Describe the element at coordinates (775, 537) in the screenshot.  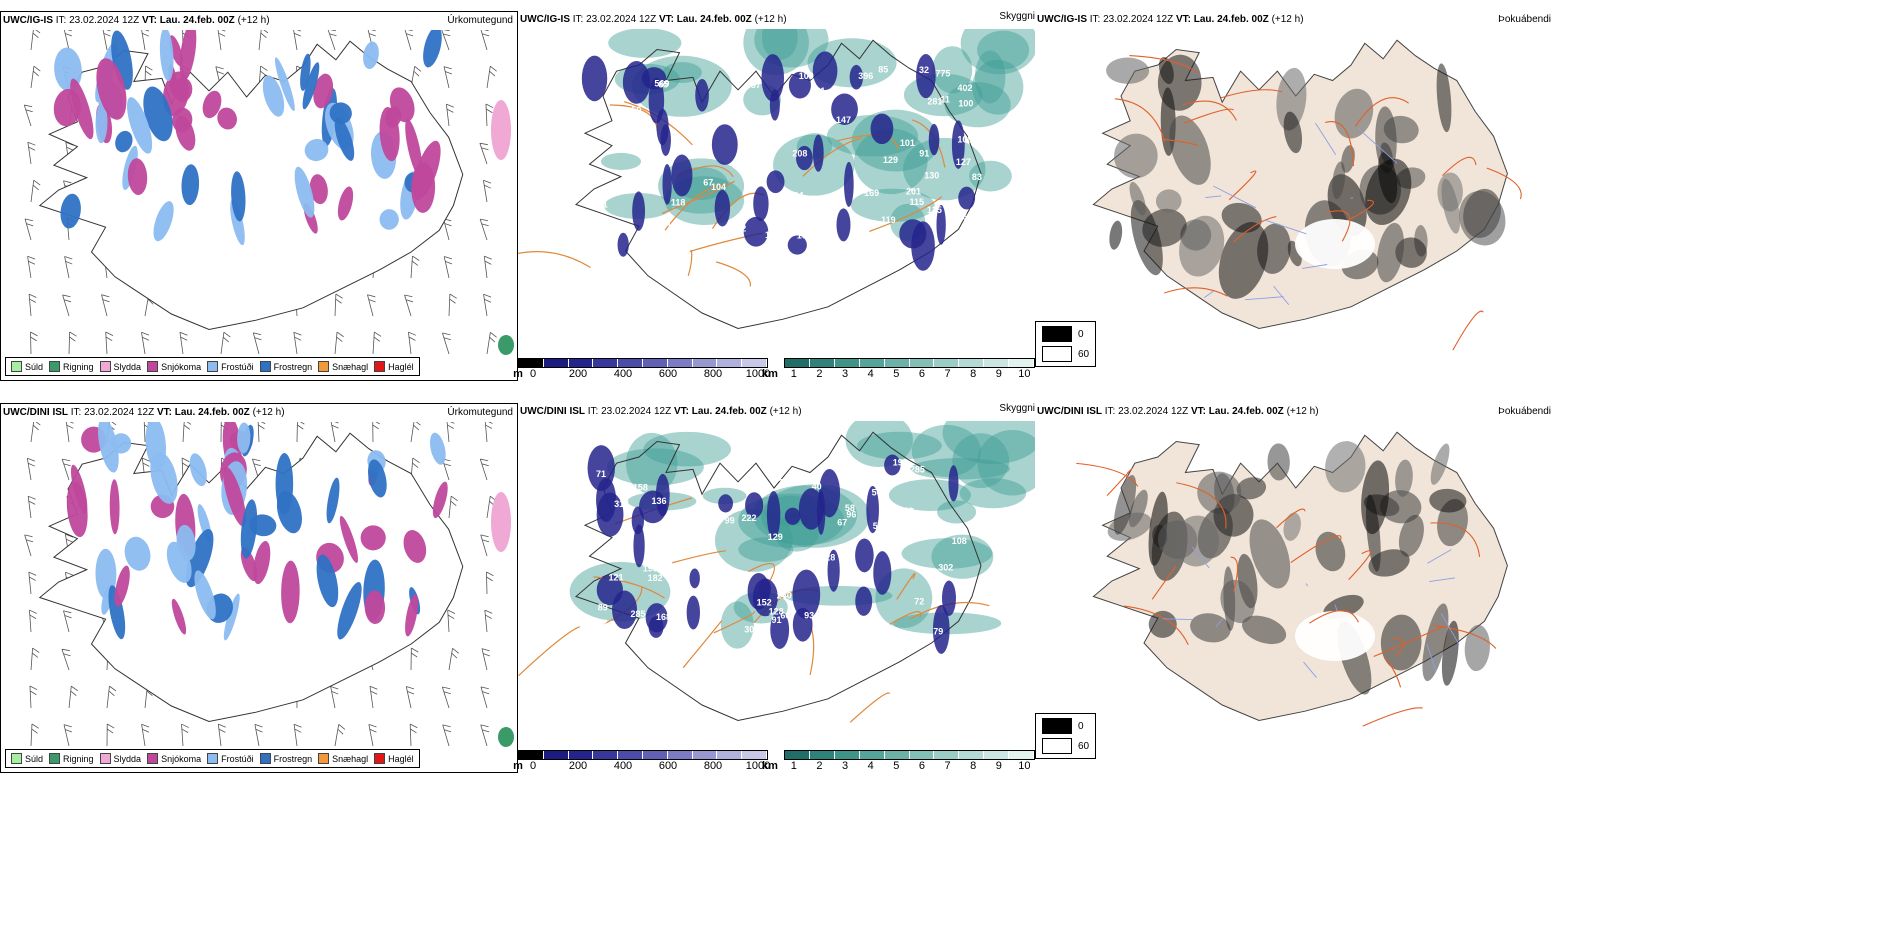
I see `cloud-base-label: 129` at that location.